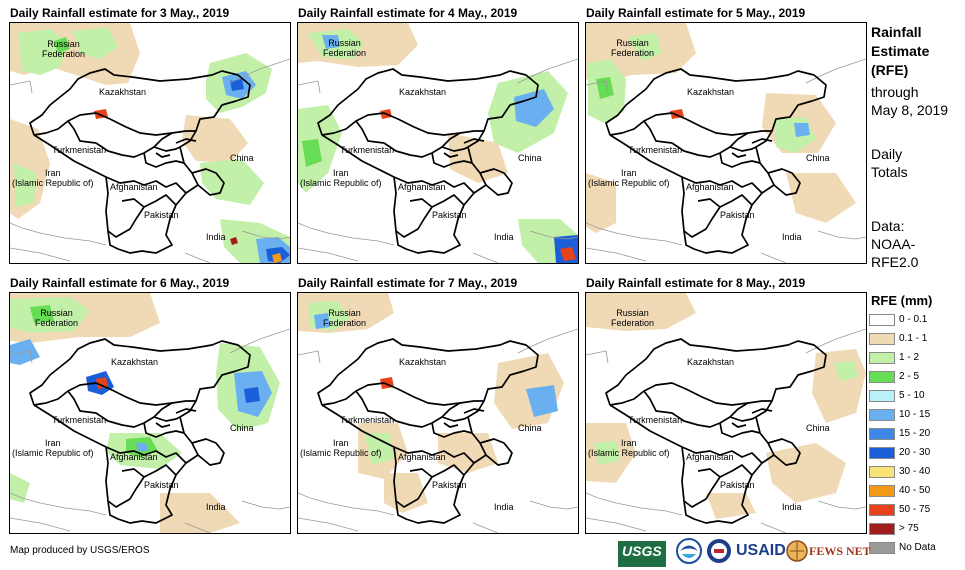 This screenshot has width=965, height=570. What do you see at coordinates (642, 554) in the screenshot?
I see `usgs-logo: USGS` at bounding box center [642, 554].